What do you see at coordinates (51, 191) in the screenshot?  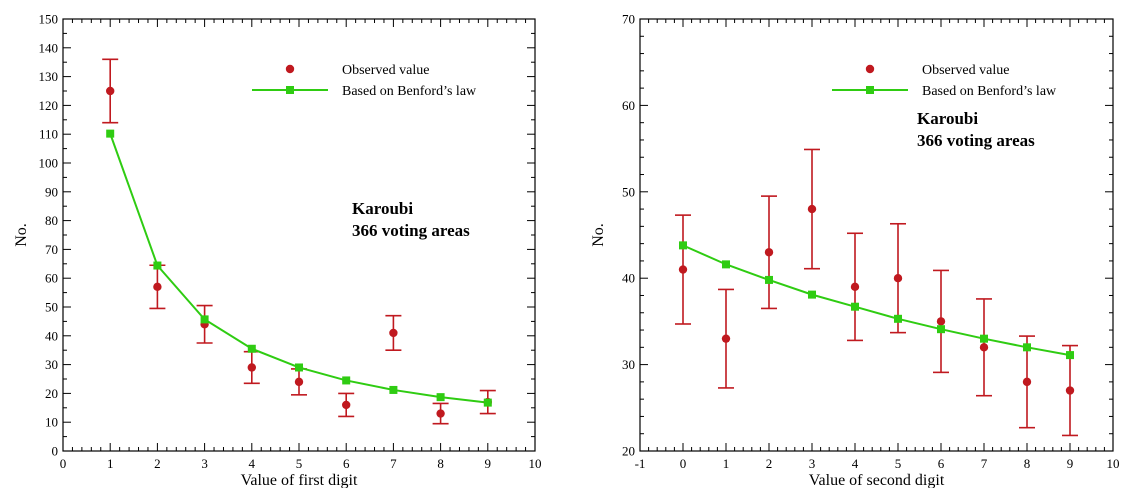 I see `y-tick-label: 90` at bounding box center [51, 191].